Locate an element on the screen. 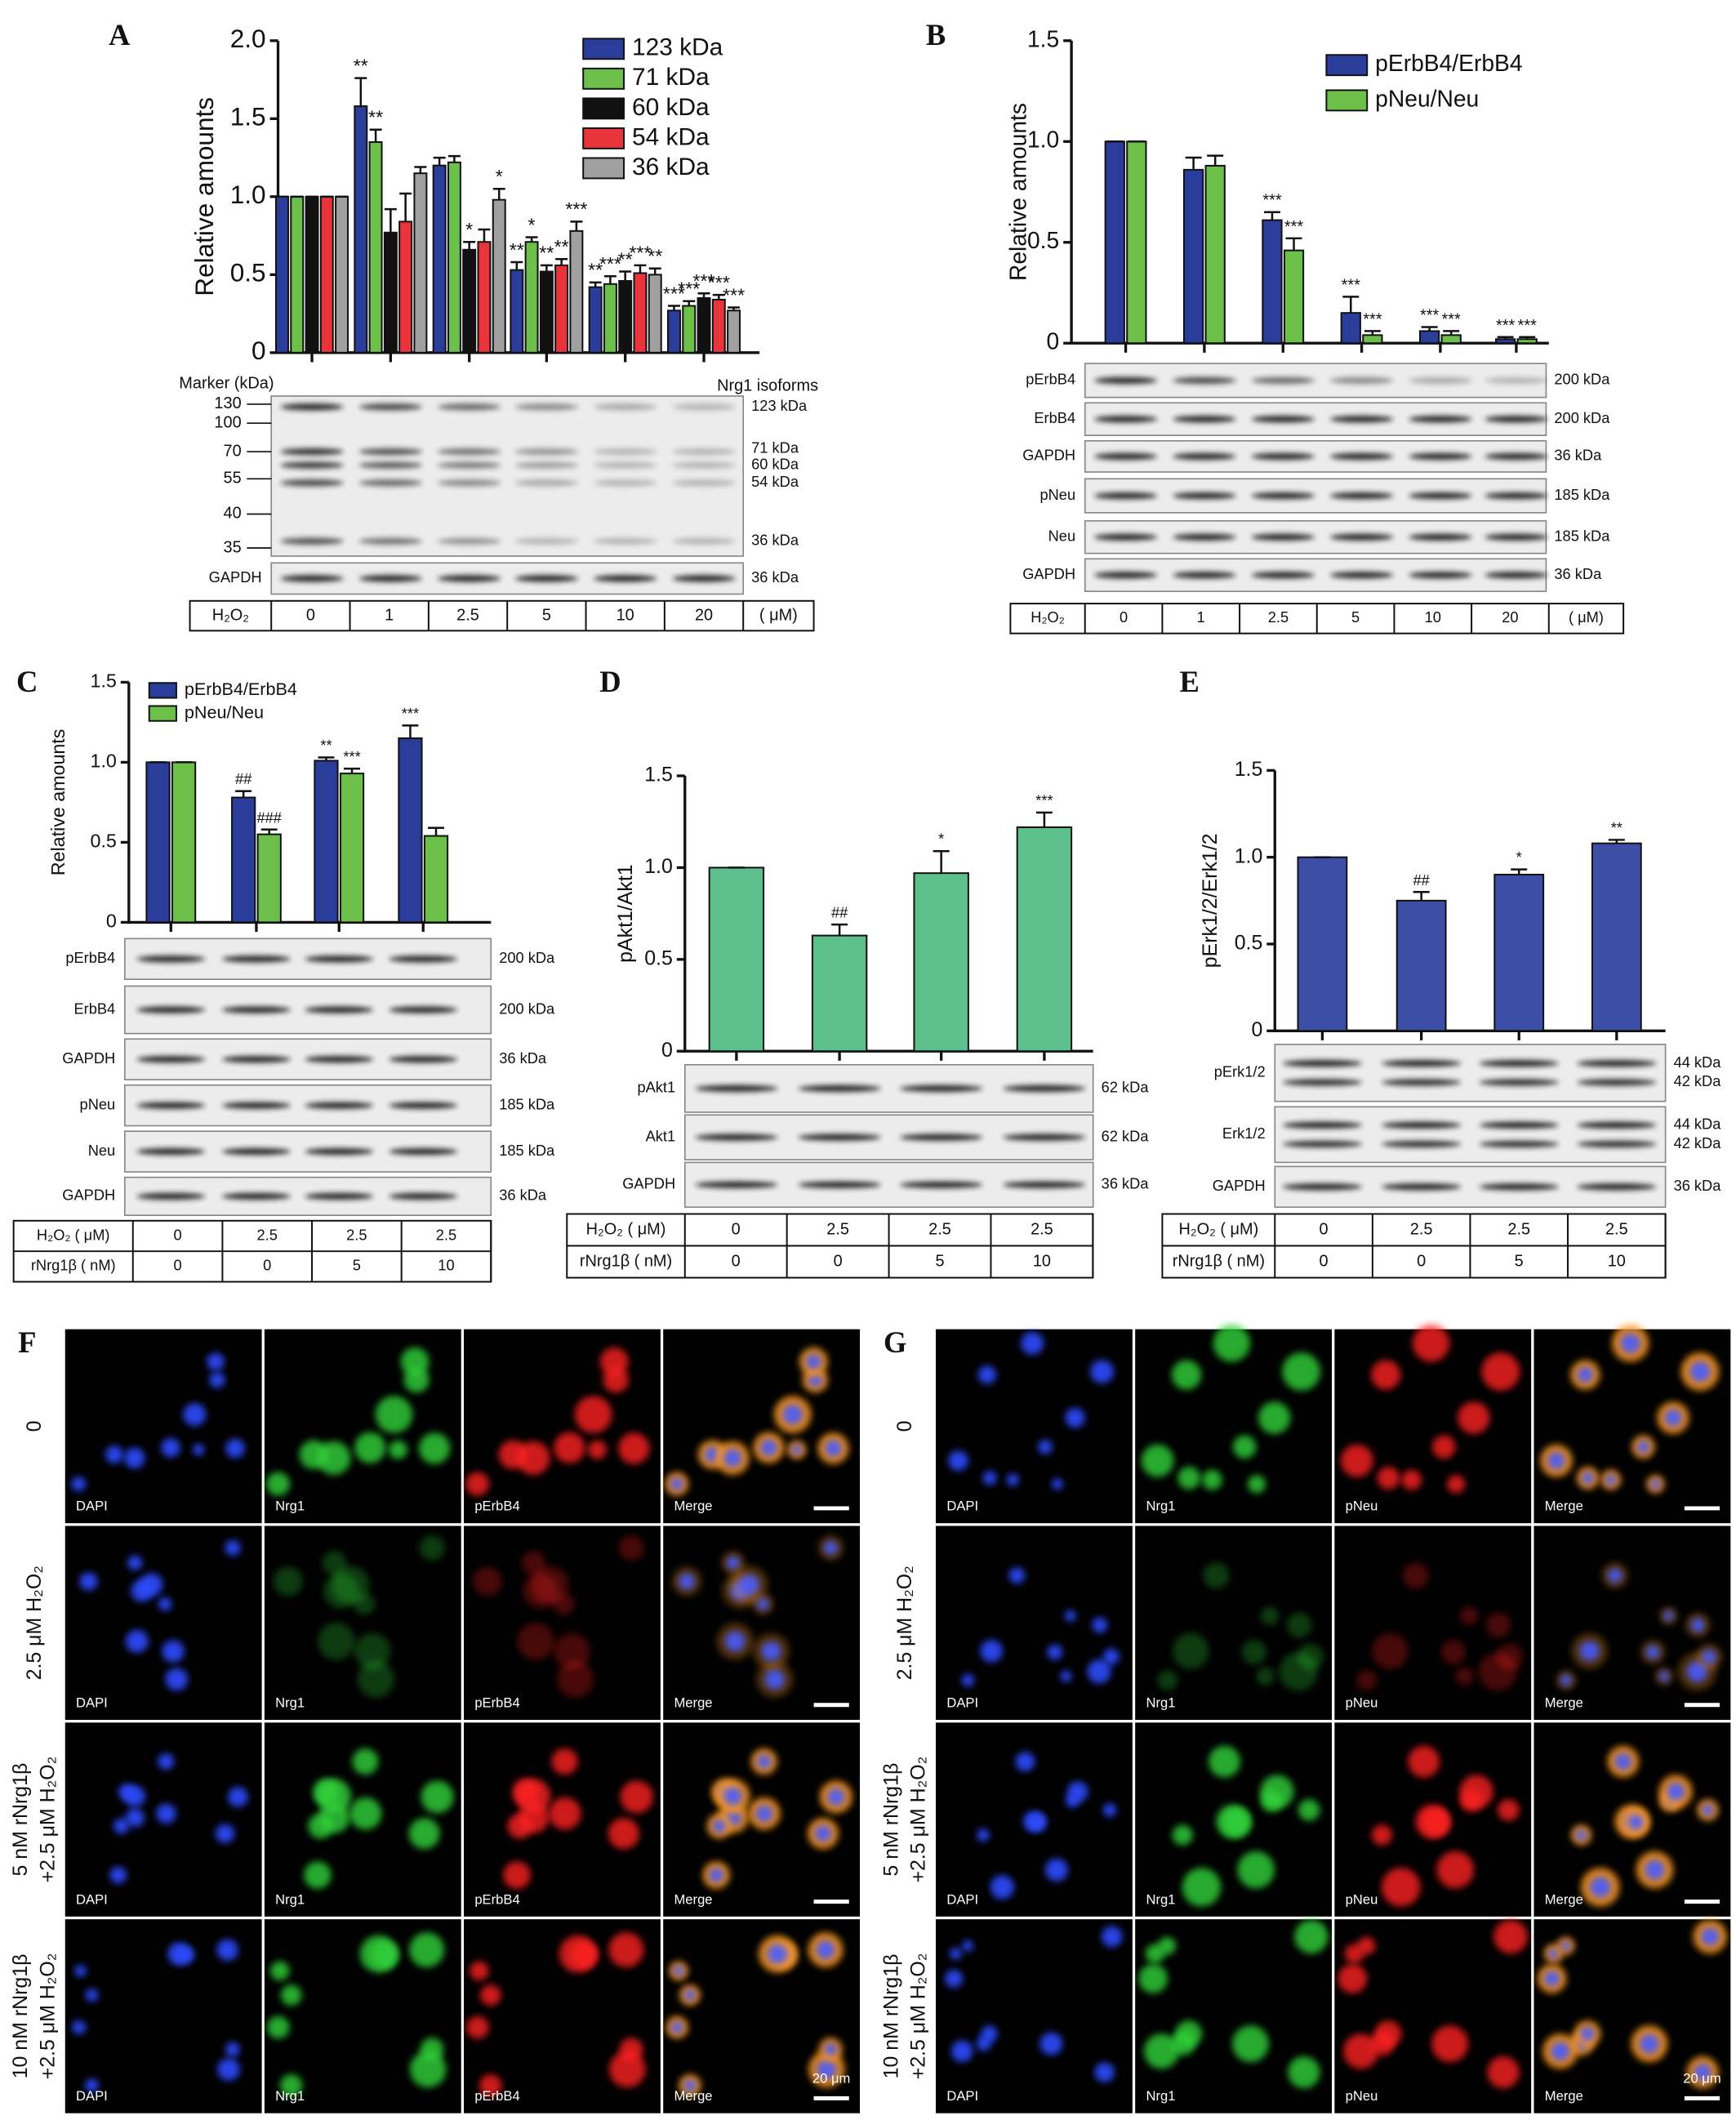 The height and width of the screenshot is (2120, 1736). significance-label: * is located at coordinates (499, 177).